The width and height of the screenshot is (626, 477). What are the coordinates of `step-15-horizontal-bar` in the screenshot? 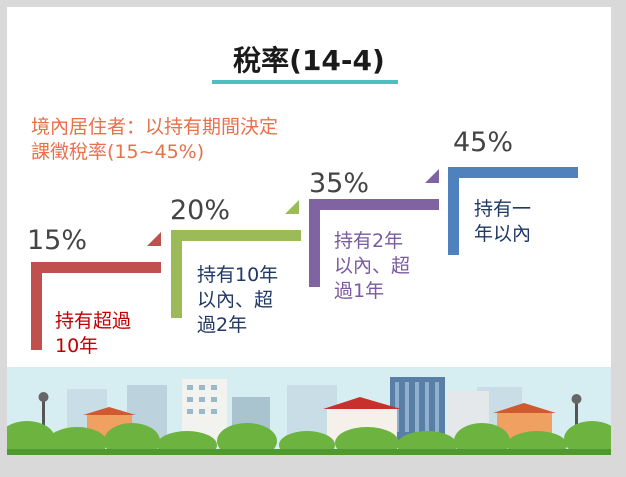 It's located at (96, 267).